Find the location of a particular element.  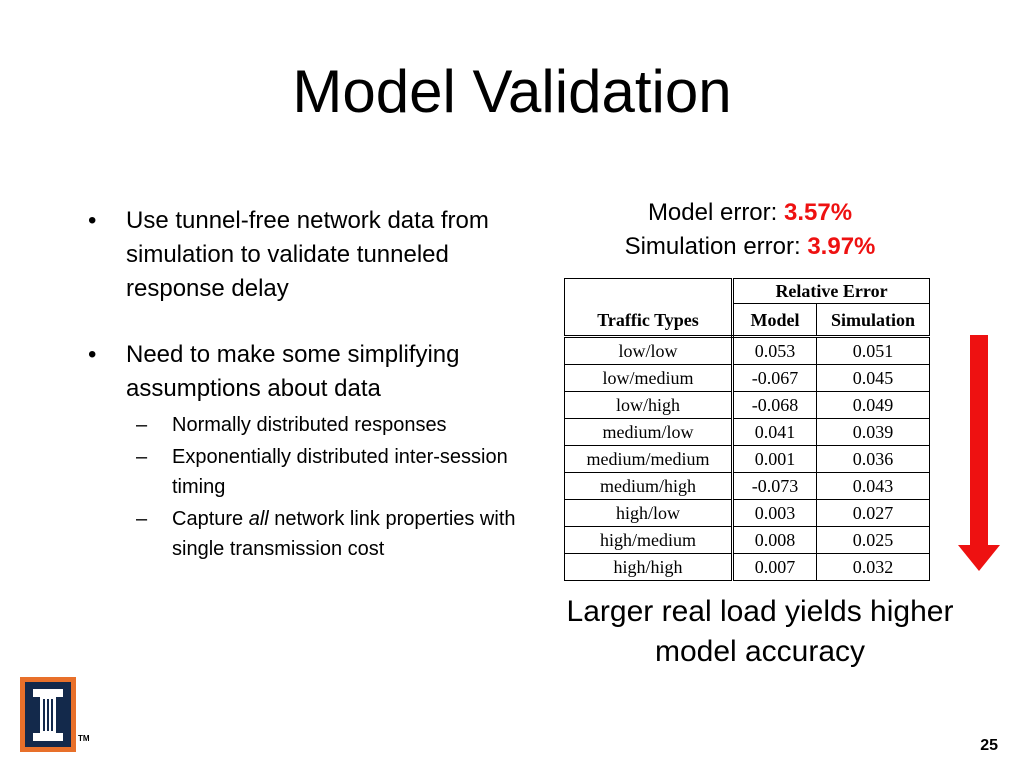

table-row: medium/medium 0.001 0.036 is located at coordinates (747, 459).